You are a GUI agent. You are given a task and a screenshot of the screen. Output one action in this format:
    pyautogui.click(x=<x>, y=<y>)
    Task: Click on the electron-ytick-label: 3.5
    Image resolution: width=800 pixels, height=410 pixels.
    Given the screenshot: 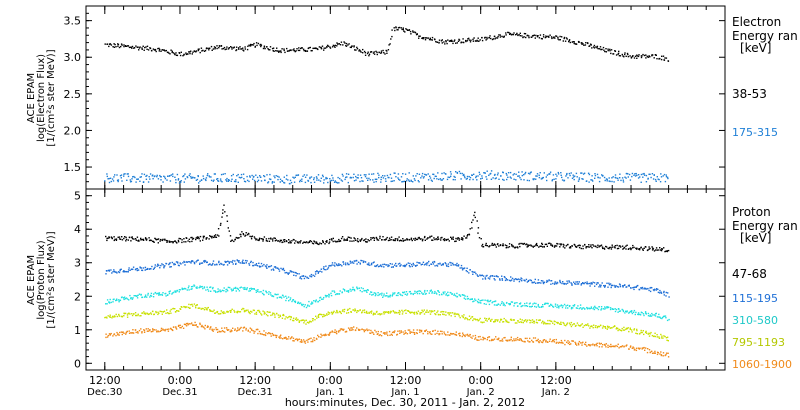 What is the action you would take?
    pyautogui.click(x=73, y=21)
    